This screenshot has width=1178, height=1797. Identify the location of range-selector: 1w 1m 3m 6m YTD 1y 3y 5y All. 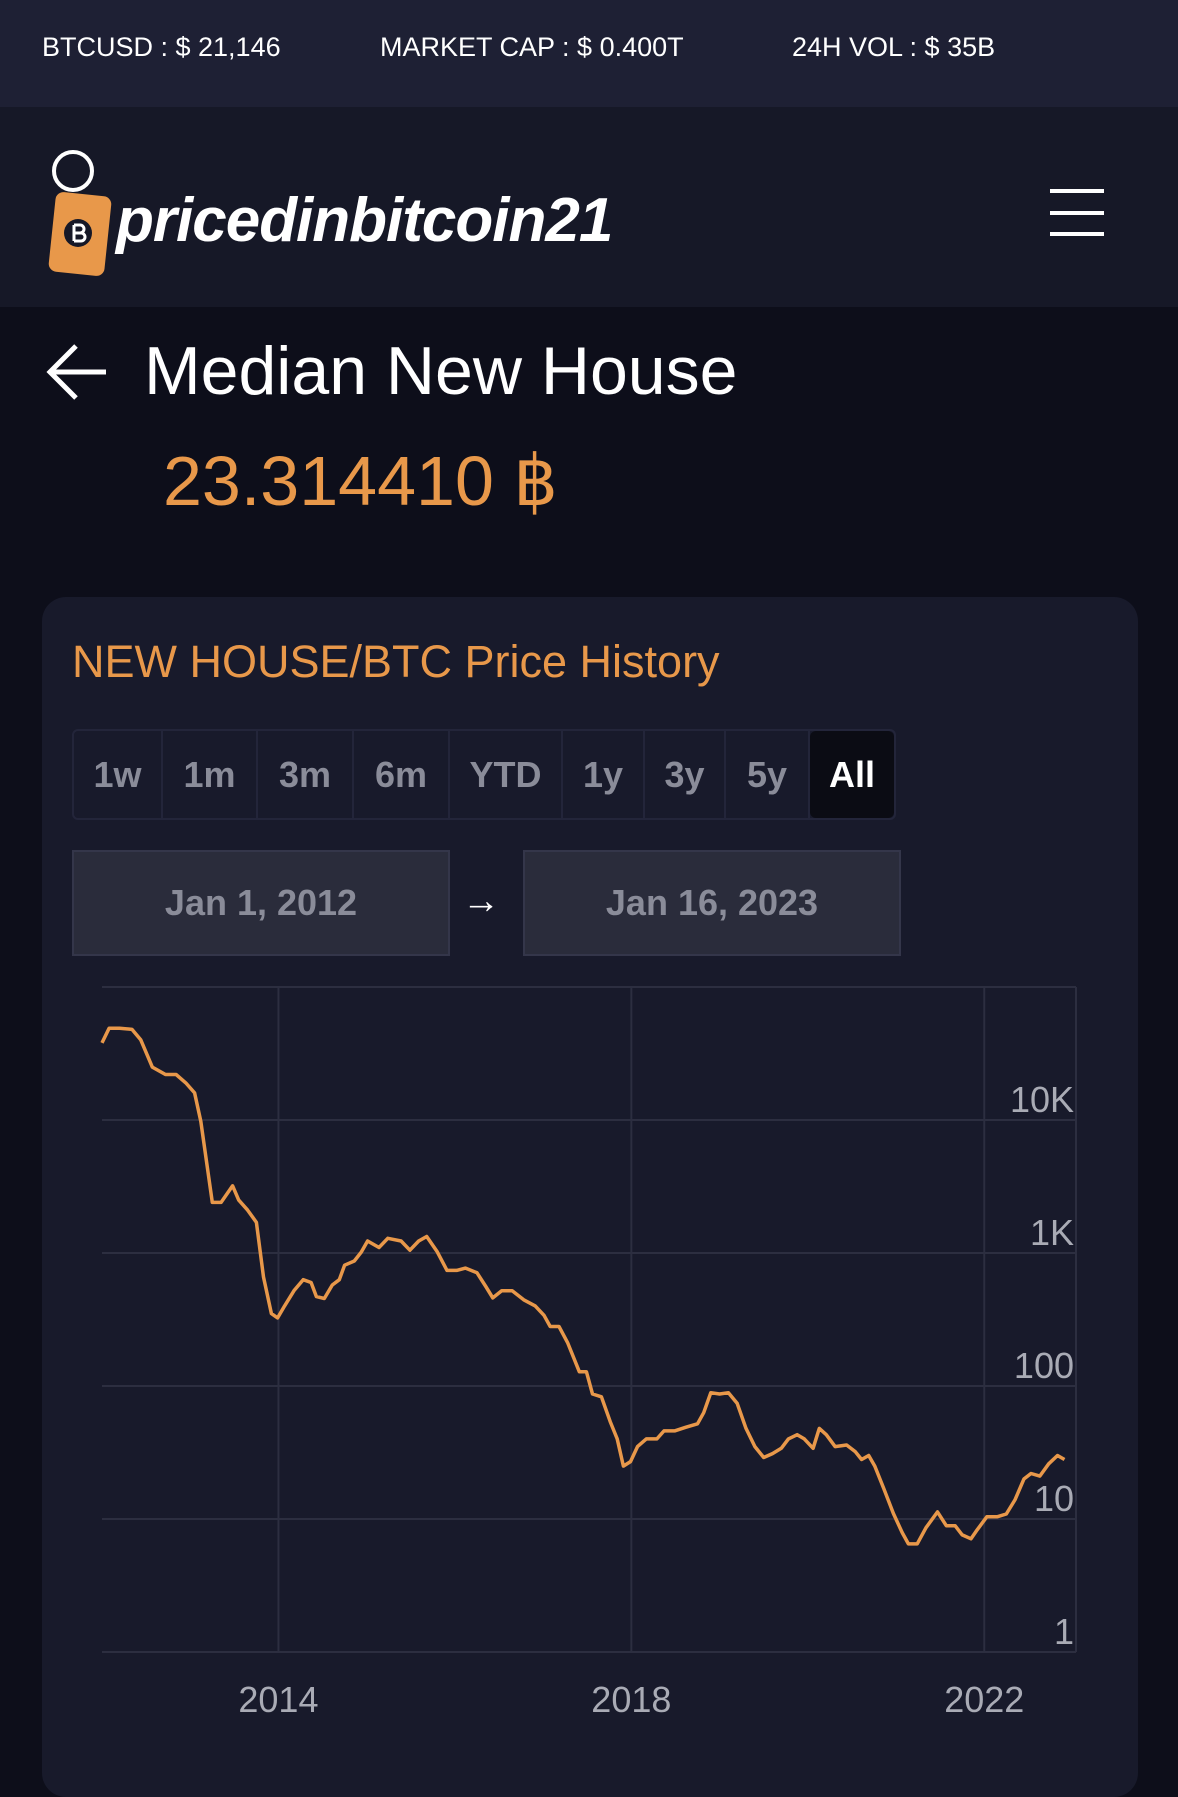
(484, 774).